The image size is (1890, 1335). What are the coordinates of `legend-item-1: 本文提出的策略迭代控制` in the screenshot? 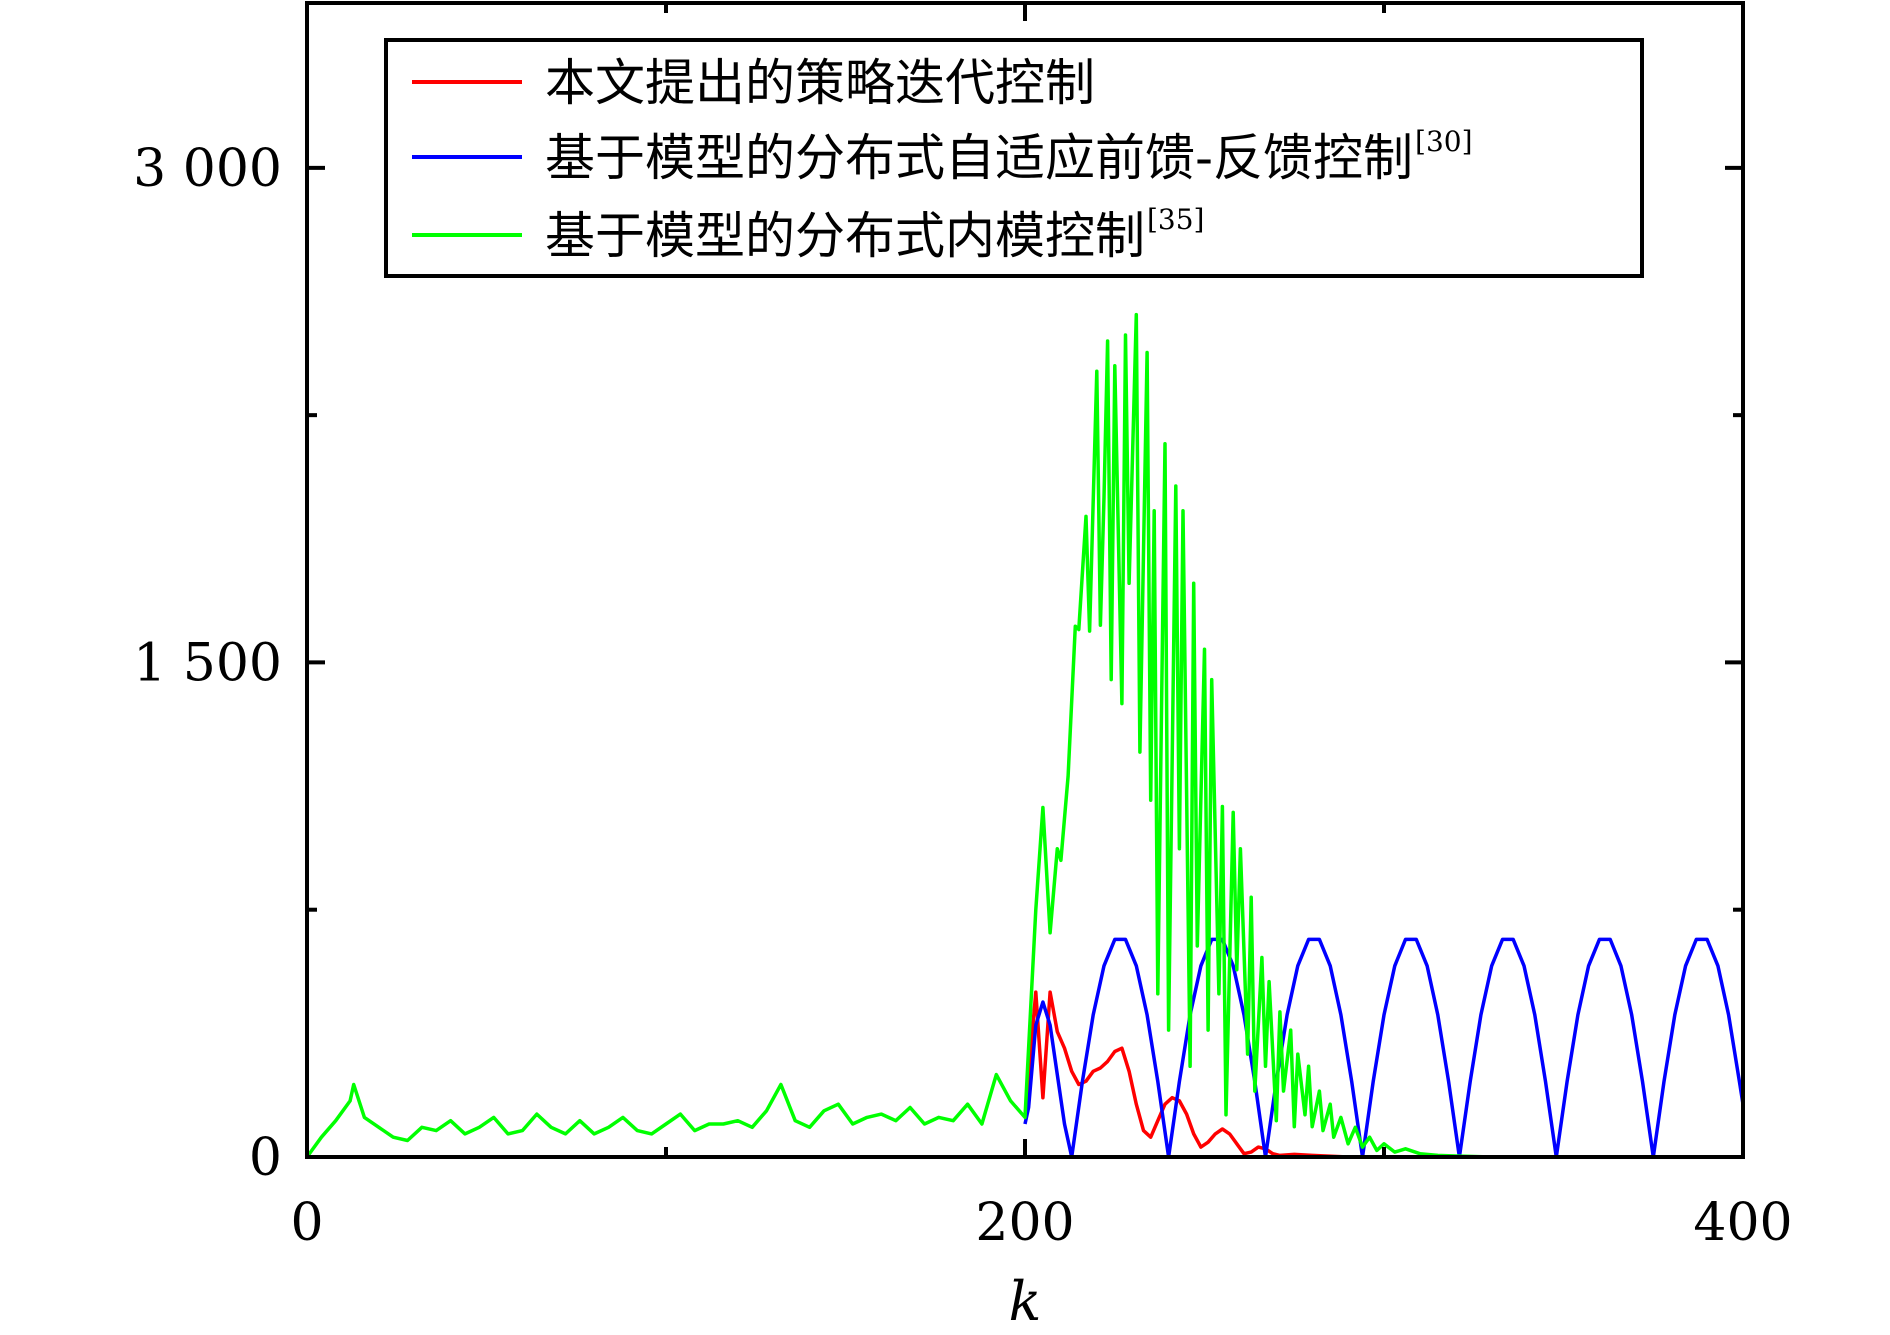 It's located at (753, 83).